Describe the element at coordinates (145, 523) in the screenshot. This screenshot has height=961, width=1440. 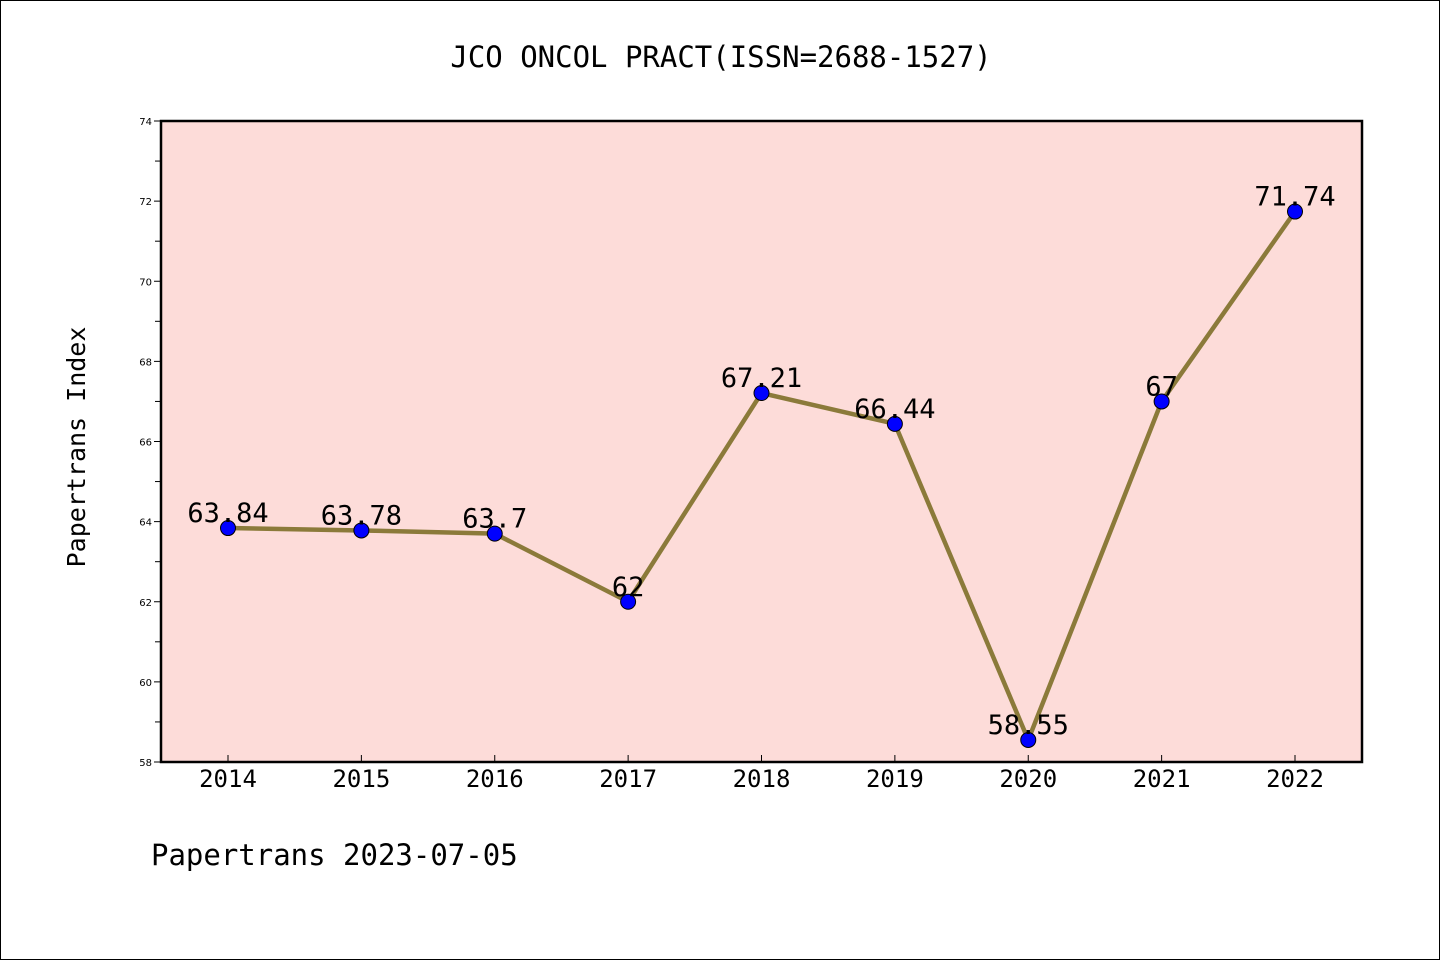
I see `y-tick-label: 64` at that location.